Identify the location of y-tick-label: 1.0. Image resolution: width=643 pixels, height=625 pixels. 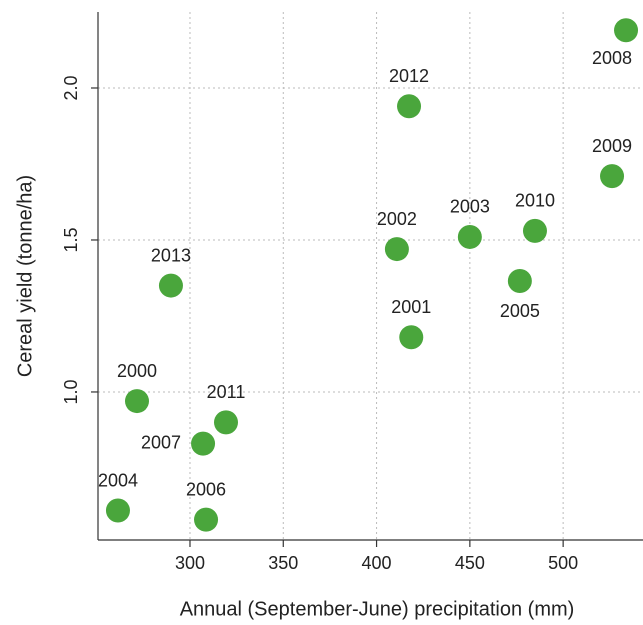
(71, 391).